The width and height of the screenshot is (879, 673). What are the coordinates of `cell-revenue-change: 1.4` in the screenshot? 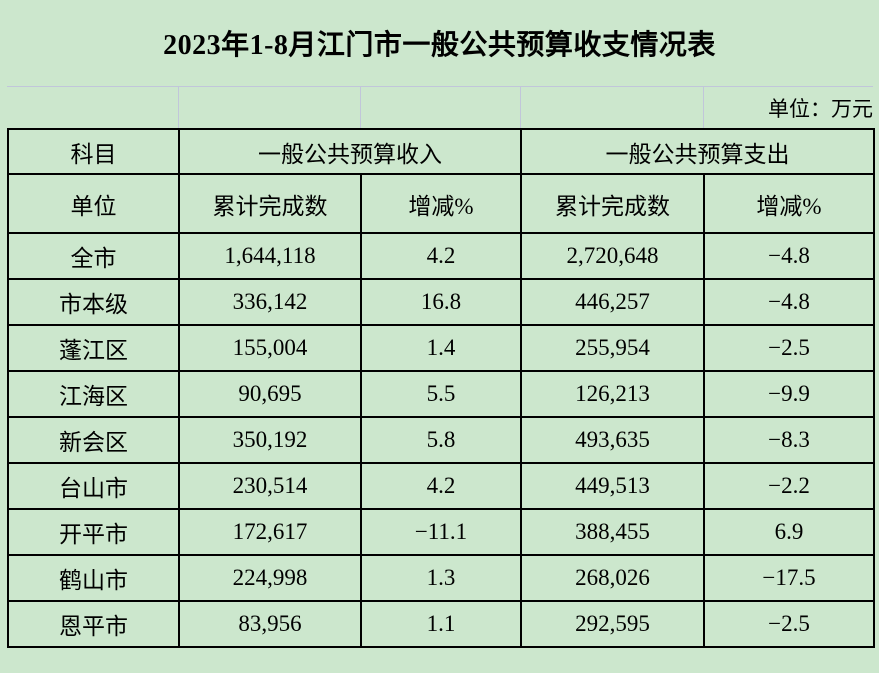 It's located at (441, 348).